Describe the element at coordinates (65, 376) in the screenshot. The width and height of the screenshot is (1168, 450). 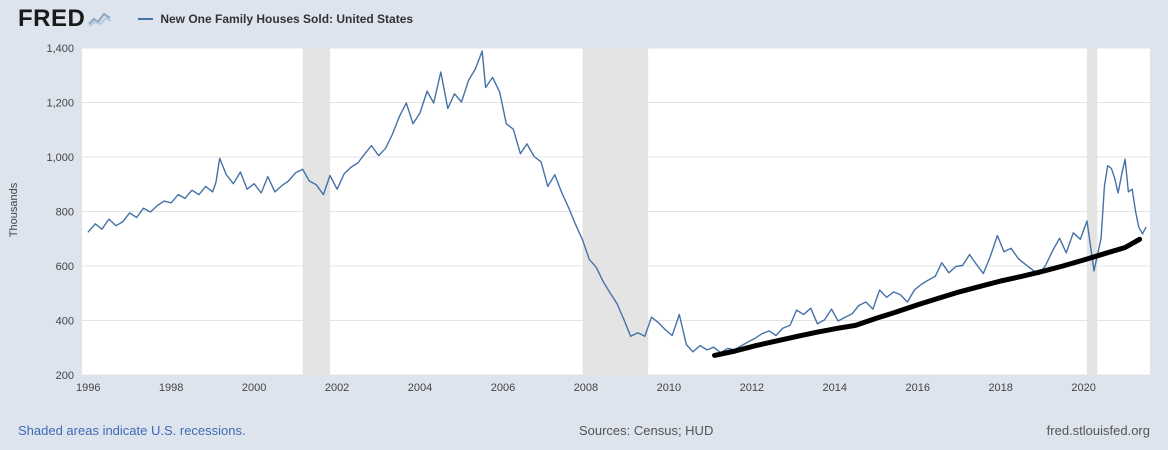
I see `y-tick-label: 200` at that location.